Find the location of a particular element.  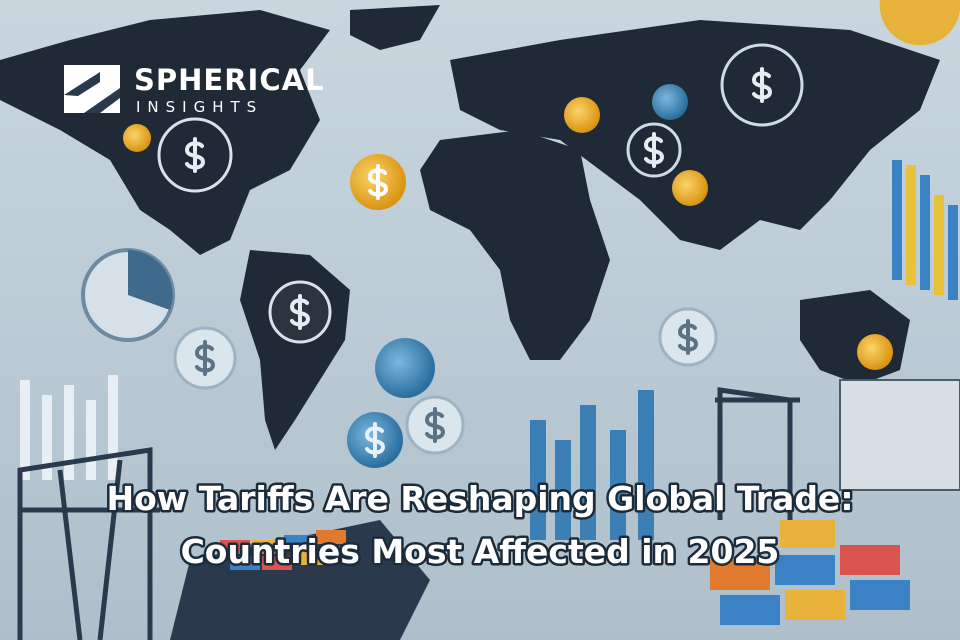

logo-name: SPHERICAL is located at coordinates (229, 80).